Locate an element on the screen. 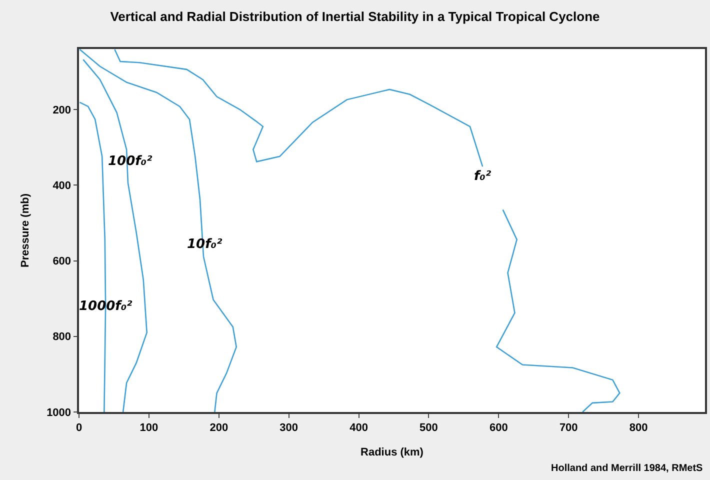 The image size is (710, 480). x-tick-label: 500 is located at coordinates (429, 428).